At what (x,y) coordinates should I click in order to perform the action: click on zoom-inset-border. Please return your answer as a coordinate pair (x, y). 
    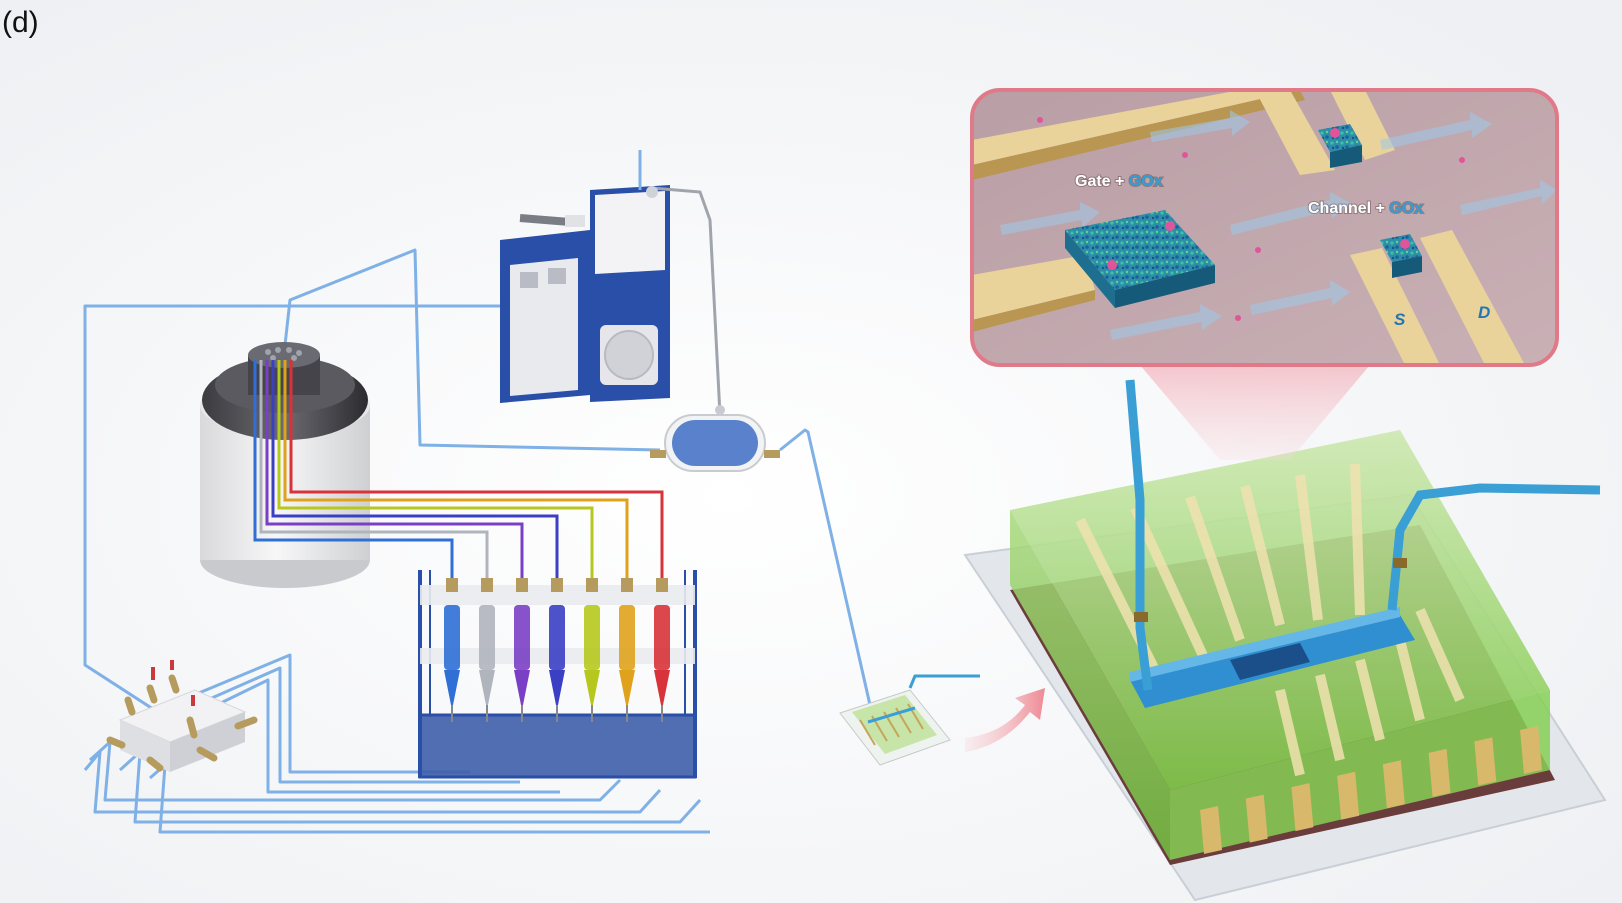
    Looking at the image, I should click on (1264, 227).